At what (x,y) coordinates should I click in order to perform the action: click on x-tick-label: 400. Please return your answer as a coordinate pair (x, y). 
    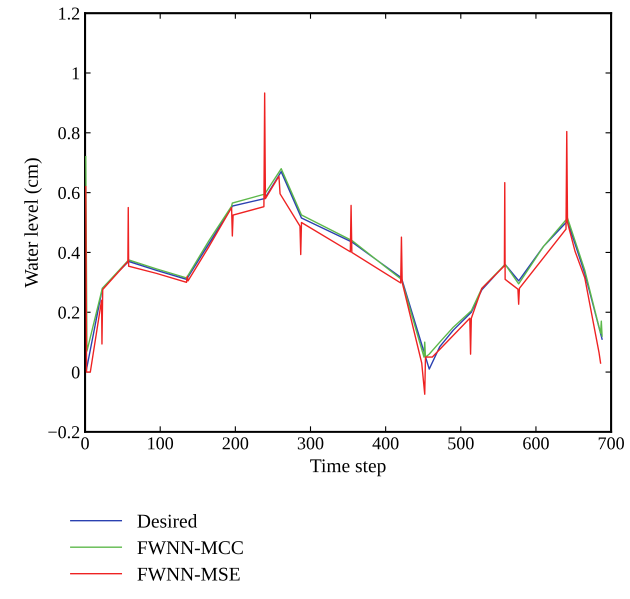
    Looking at the image, I should click on (385, 443).